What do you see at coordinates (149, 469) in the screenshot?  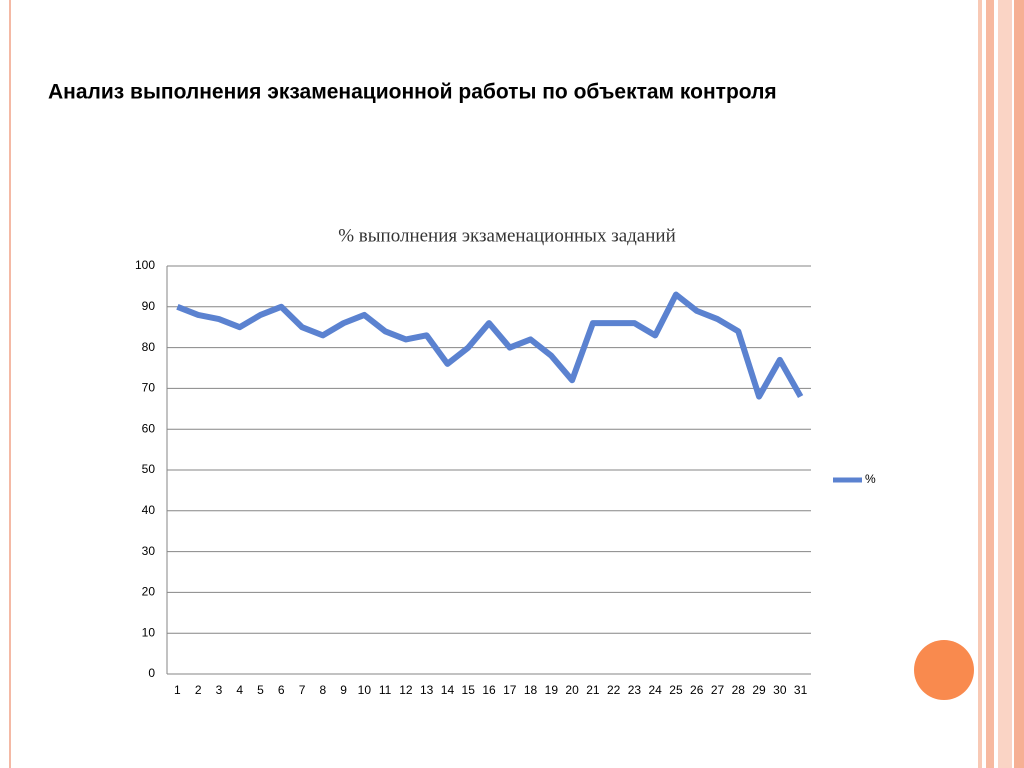 I see `y-tick-label: 50` at bounding box center [149, 469].